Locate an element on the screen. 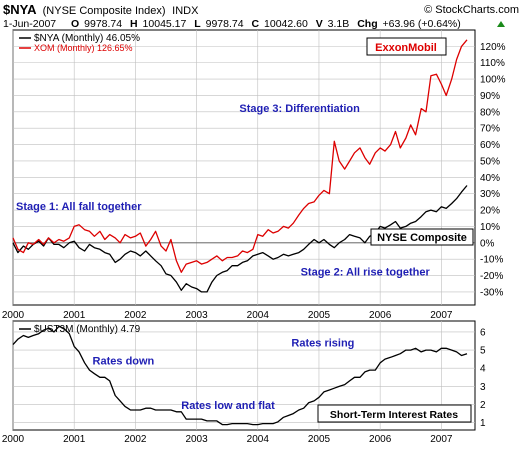 This screenshot has height=449, width=524. rates-y-tick-label: 5 is located at coordinates (483, 351).